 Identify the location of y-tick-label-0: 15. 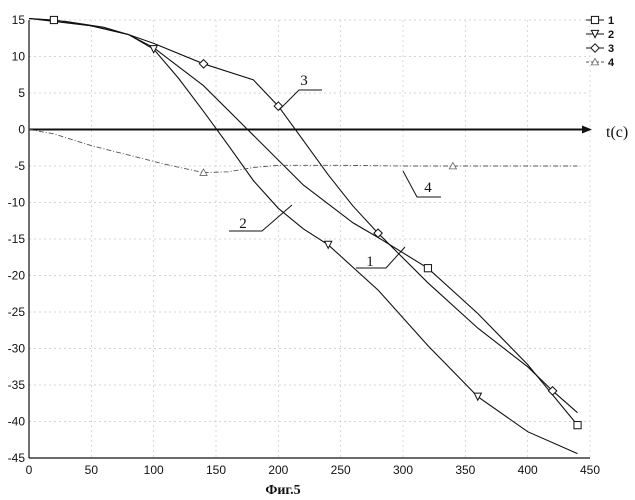
(19, 20).